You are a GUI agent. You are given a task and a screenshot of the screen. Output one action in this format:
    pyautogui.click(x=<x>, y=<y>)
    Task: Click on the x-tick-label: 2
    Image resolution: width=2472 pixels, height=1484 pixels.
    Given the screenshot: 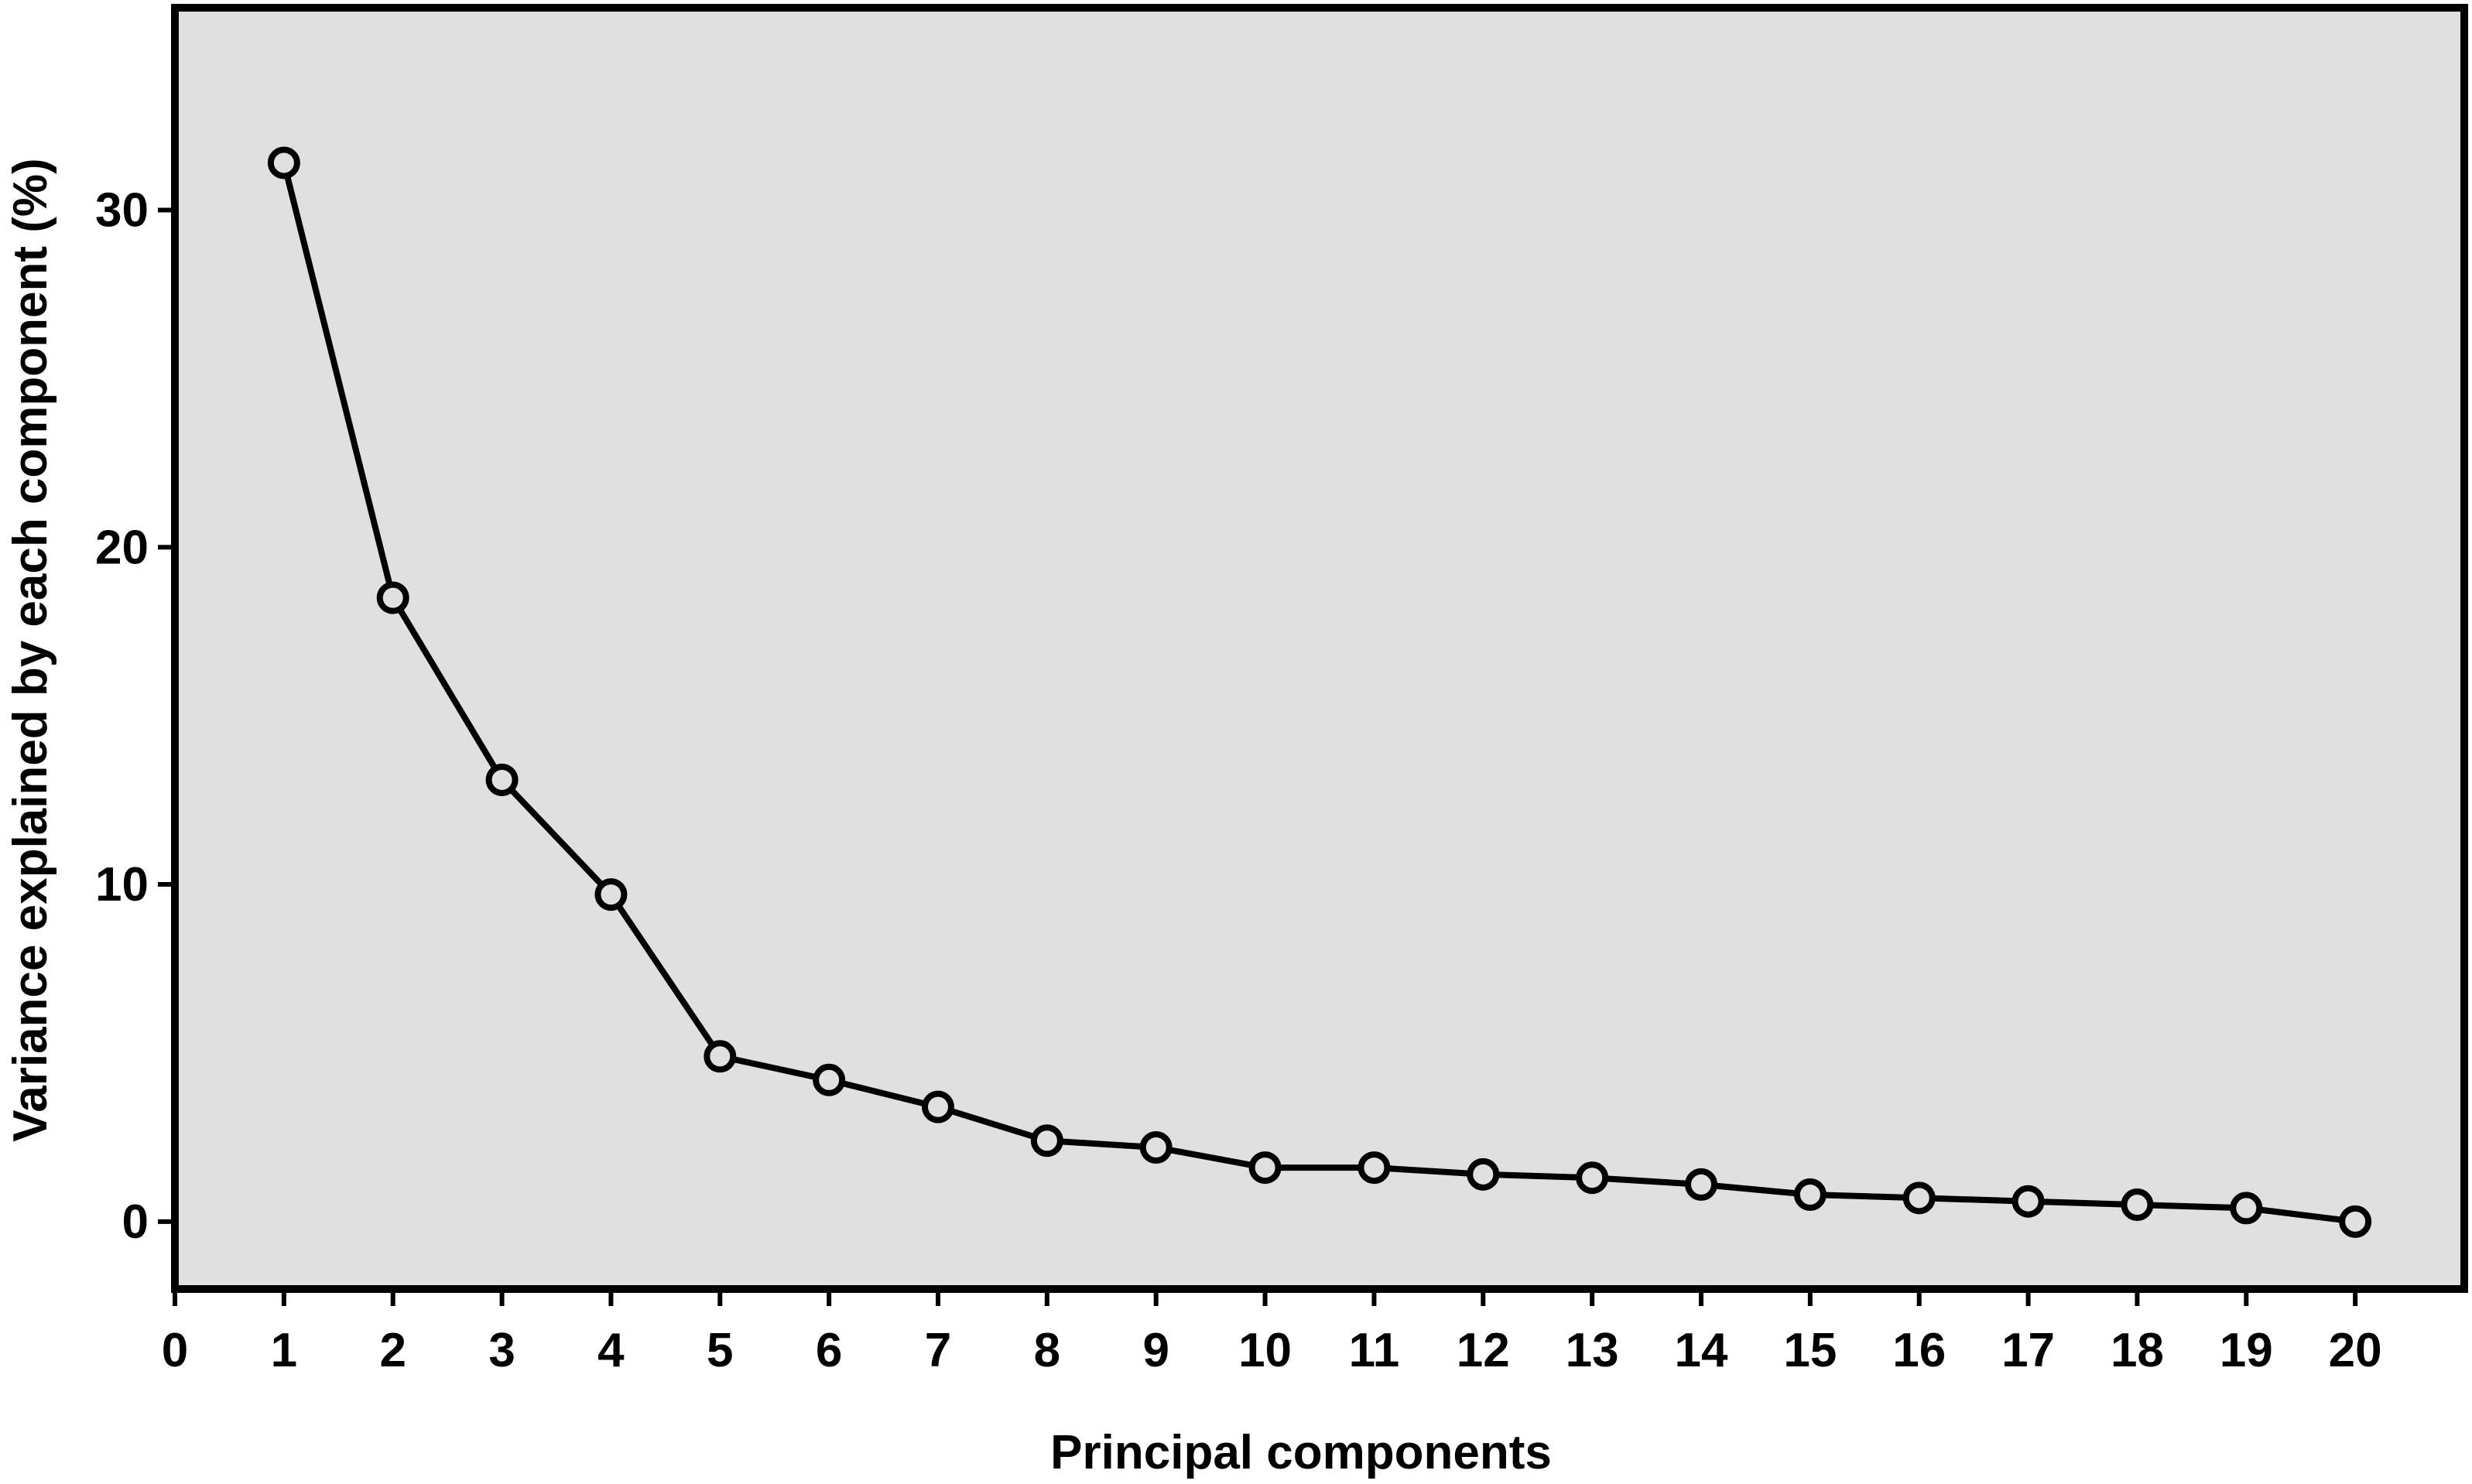 What is the action you would take?
    pyautogui.click(x=392, y=1350)
    